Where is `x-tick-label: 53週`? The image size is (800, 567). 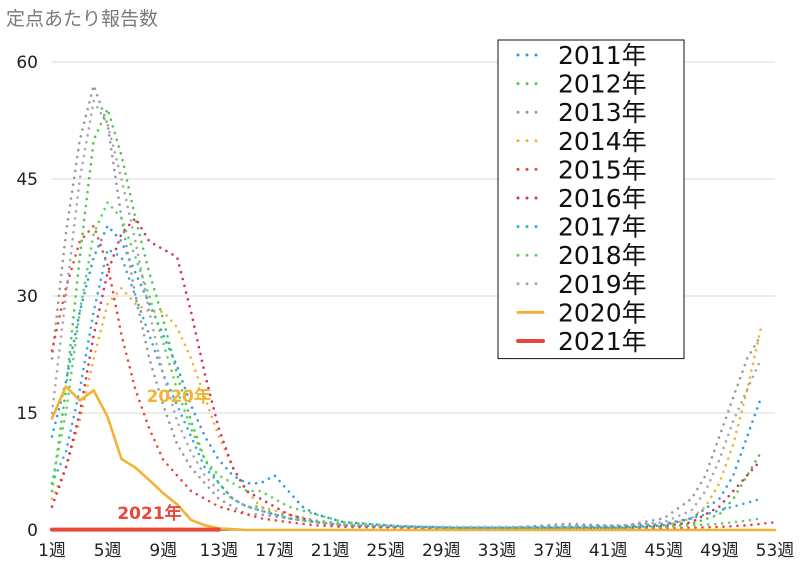 x-tick-label: 53週 is located at coordinates (775, 551).